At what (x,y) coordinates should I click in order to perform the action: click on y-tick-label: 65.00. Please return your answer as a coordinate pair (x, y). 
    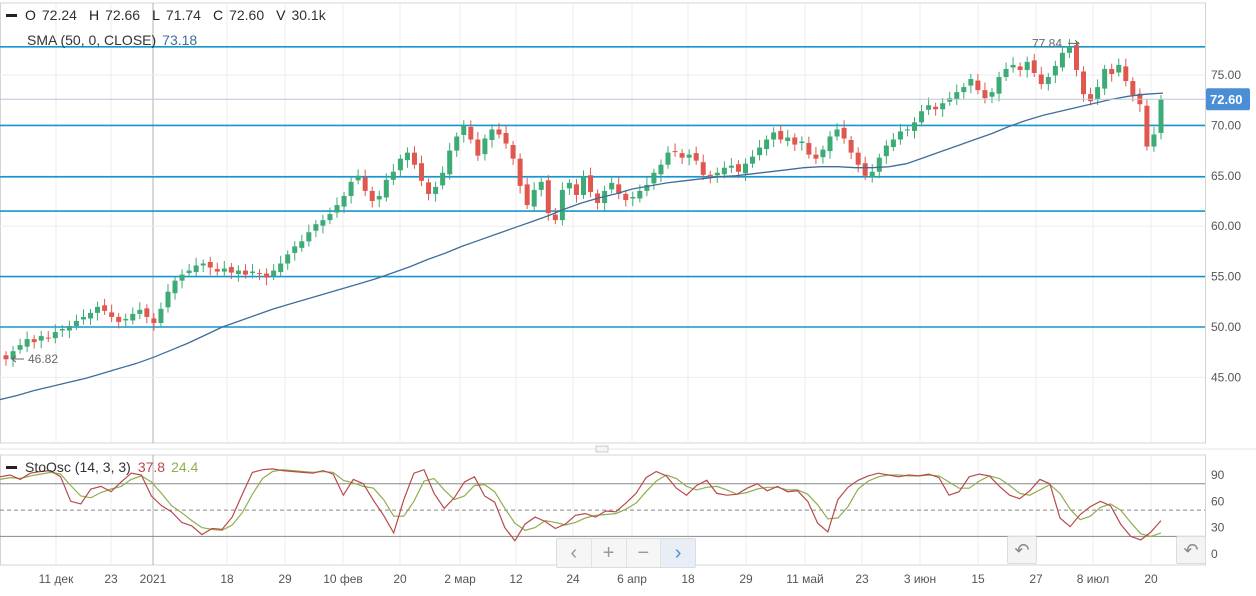
    Looking at the image, I should click on (1226, 176).